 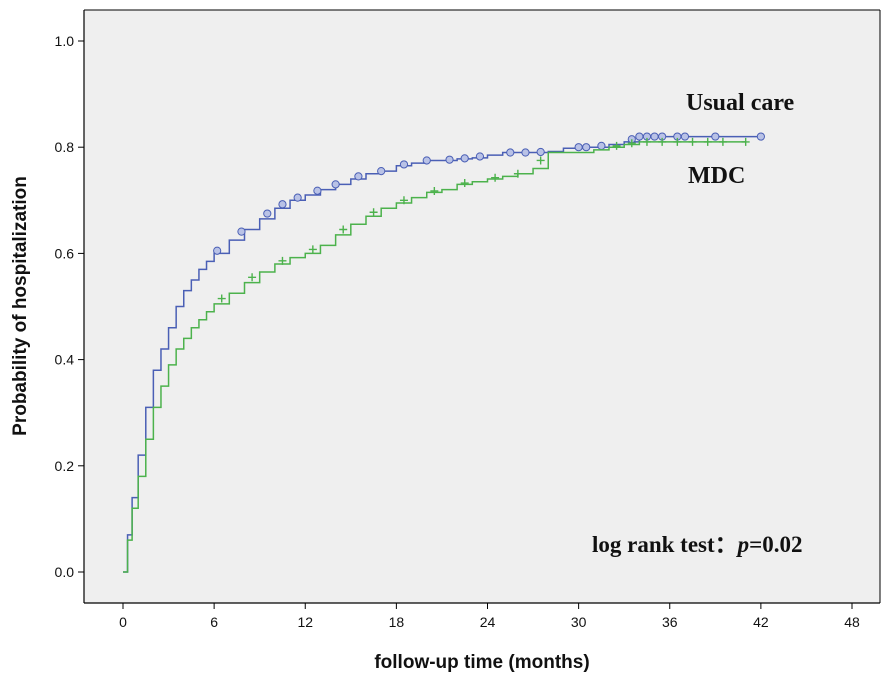 I want to click on series-label-mdc: MDC, so click(x=716, y=176).